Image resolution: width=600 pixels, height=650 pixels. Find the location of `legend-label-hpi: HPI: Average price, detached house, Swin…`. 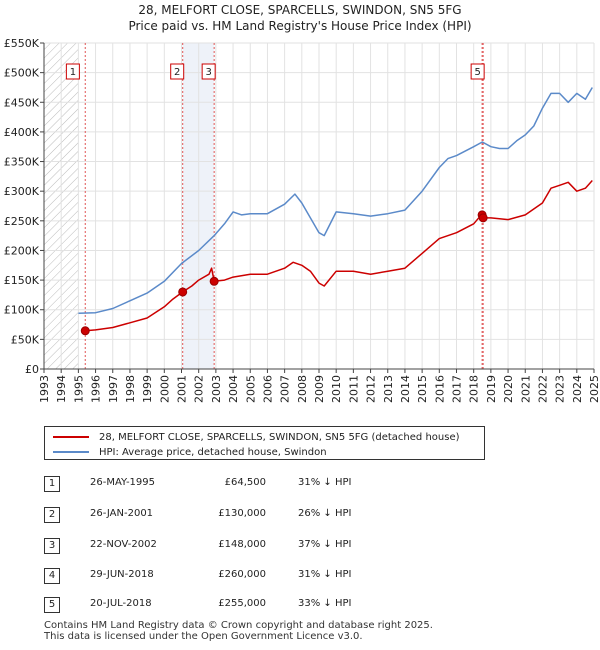

legend-label-hpi: HPI: Average price, detached house, Swin… is located at coordinates (213, 452).